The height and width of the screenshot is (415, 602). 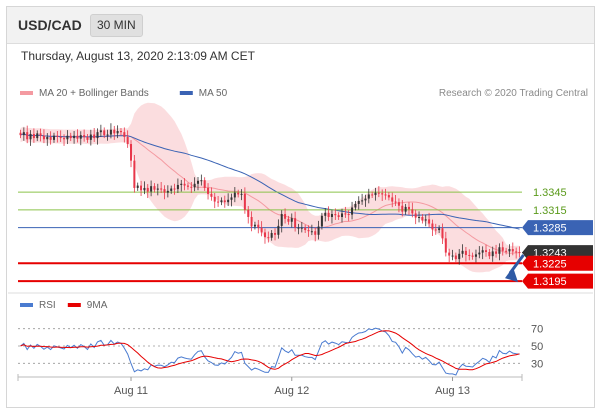 What do you see at coordinates (550, 193) in the screenshot?
I see `level-label-1.3345: 1.3345` at bounding box center [550, 193].